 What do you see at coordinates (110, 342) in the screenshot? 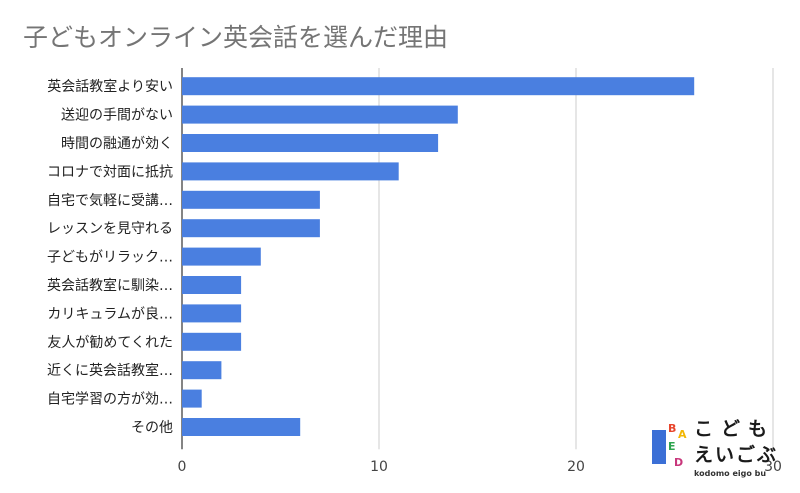
I see `category-label: 友人が勧めてくれた` at bounding box center [110, 342].